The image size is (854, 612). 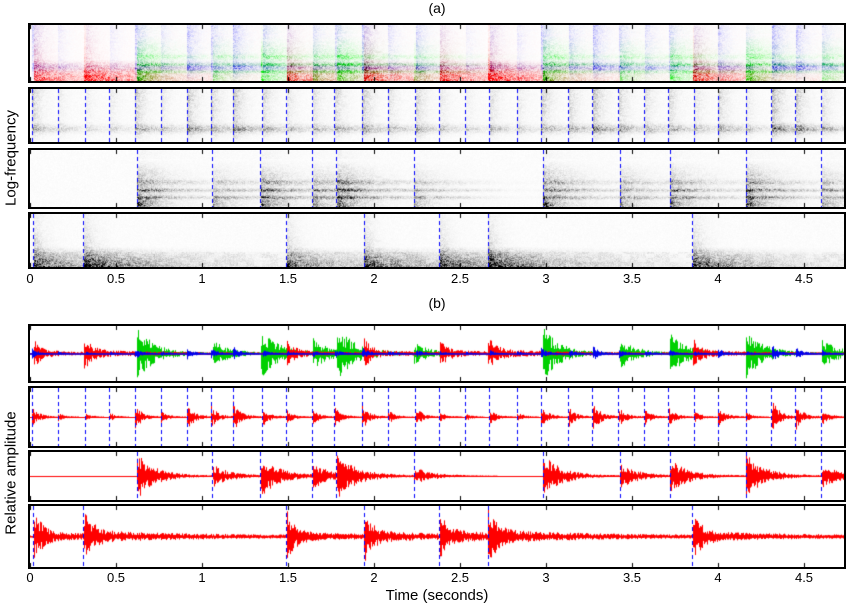 I want to click on hihat-waveform, so click(x=437, y=417).